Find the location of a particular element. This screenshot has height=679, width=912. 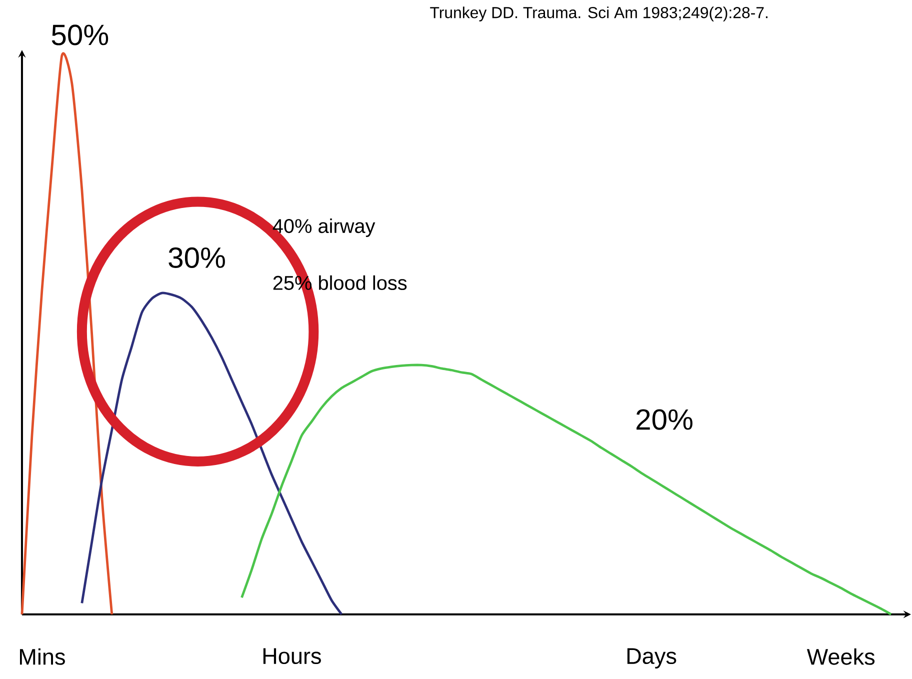

annotation: 30% is located at coordinates (196, 257).